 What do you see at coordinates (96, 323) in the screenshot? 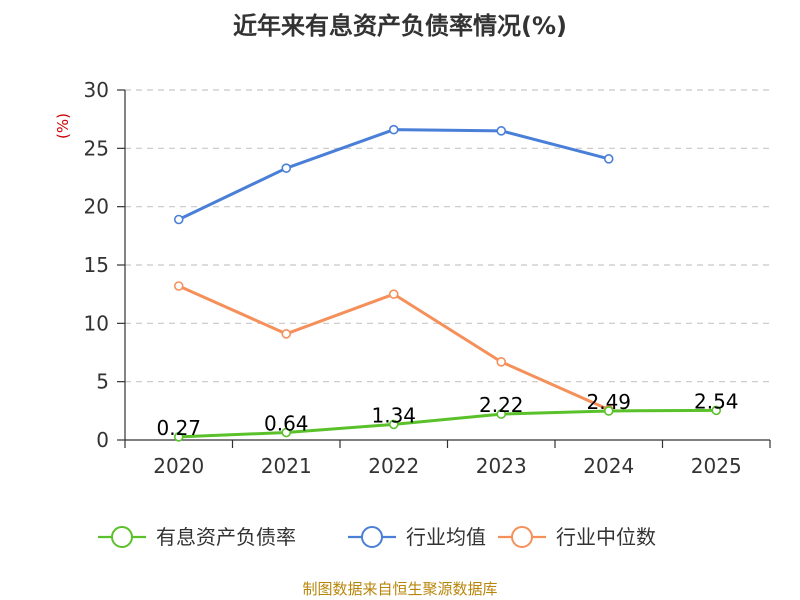
I see `y-tick-label: 10` at bounding box center [96, 323].